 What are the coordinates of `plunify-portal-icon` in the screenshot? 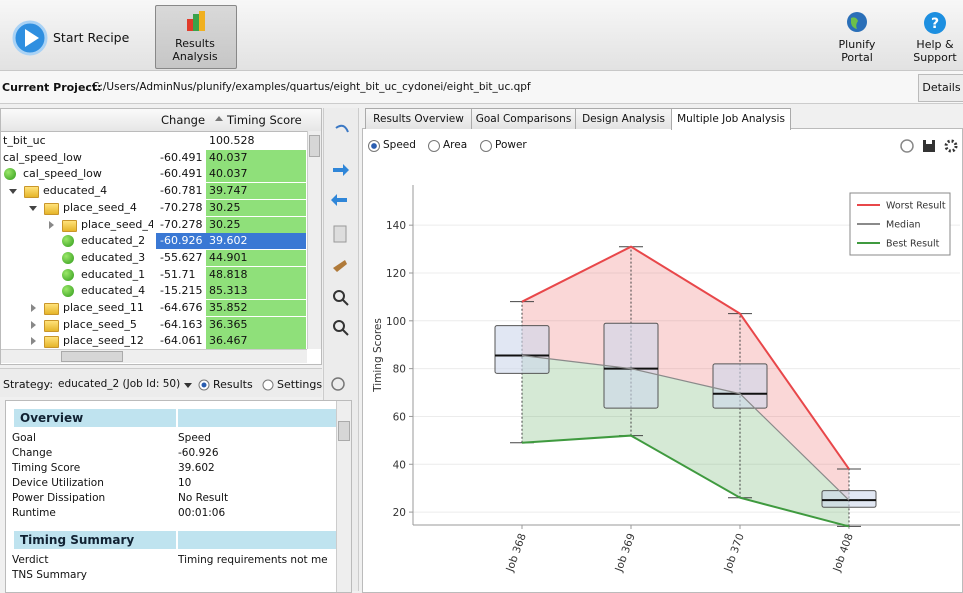 It's located at (857, 22).